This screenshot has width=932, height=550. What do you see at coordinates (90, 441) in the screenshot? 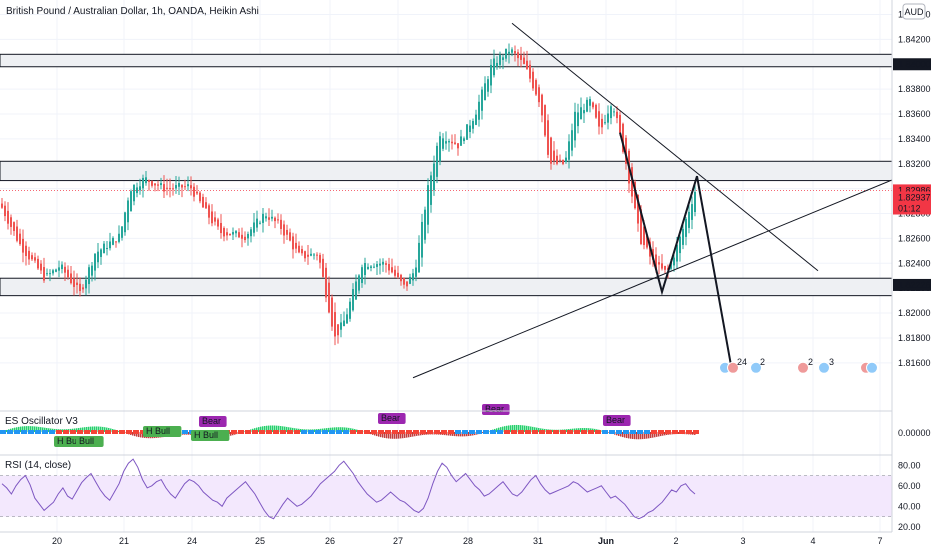
I see `signal-label-box` at bounding box center [90, 441].